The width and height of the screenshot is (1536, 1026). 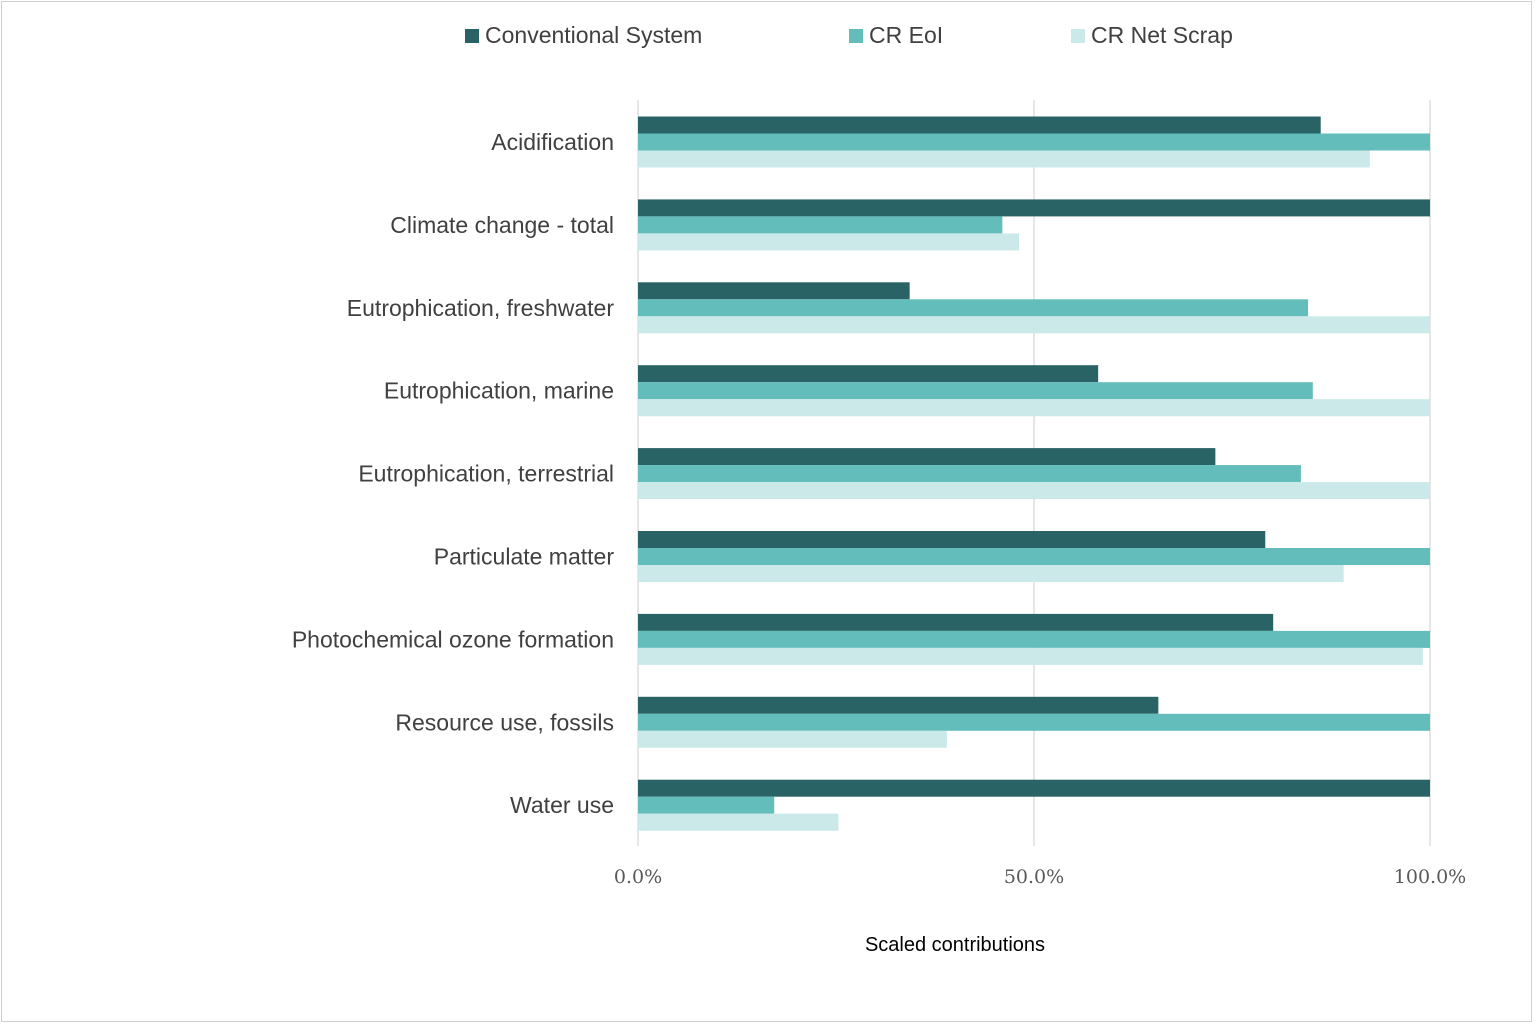 What do you see at coordinates (1034, 877) in the screenshot?
I see `x-tick-label-1: 50.0%` at bounding box center [1034, 877].